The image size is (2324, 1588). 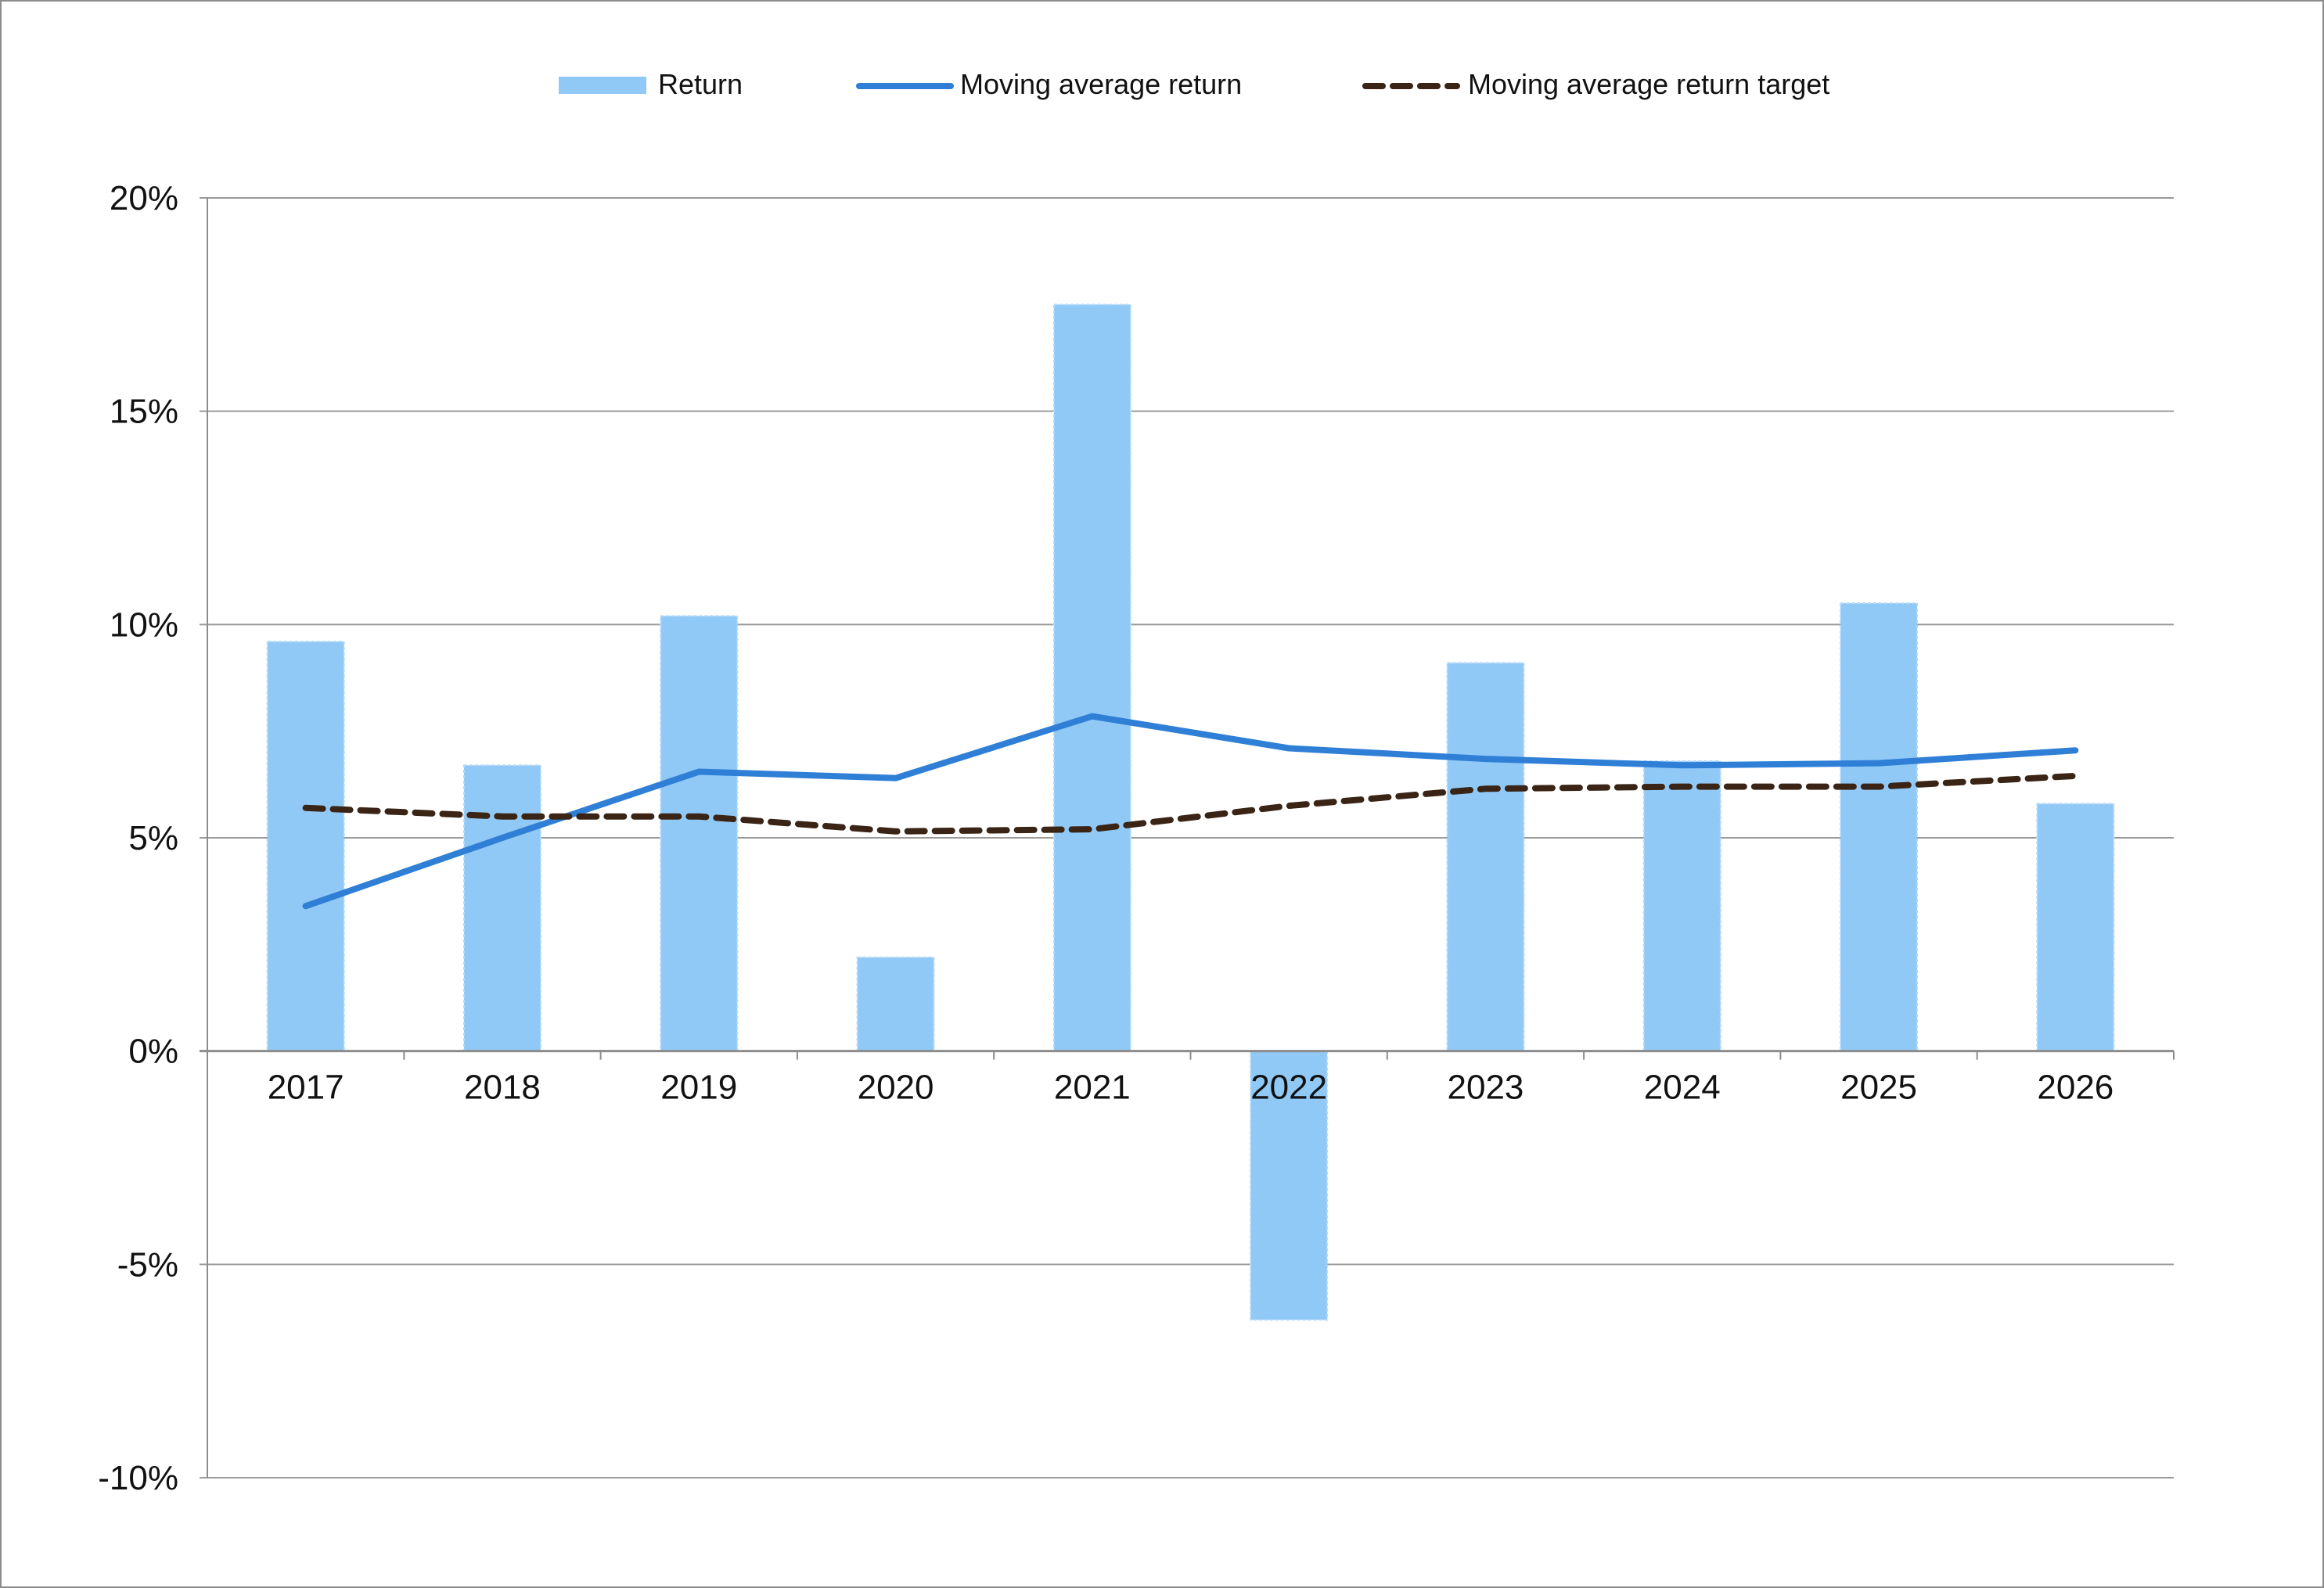 I want to click on line-moving-average-return, so click(x=1190, y=811).